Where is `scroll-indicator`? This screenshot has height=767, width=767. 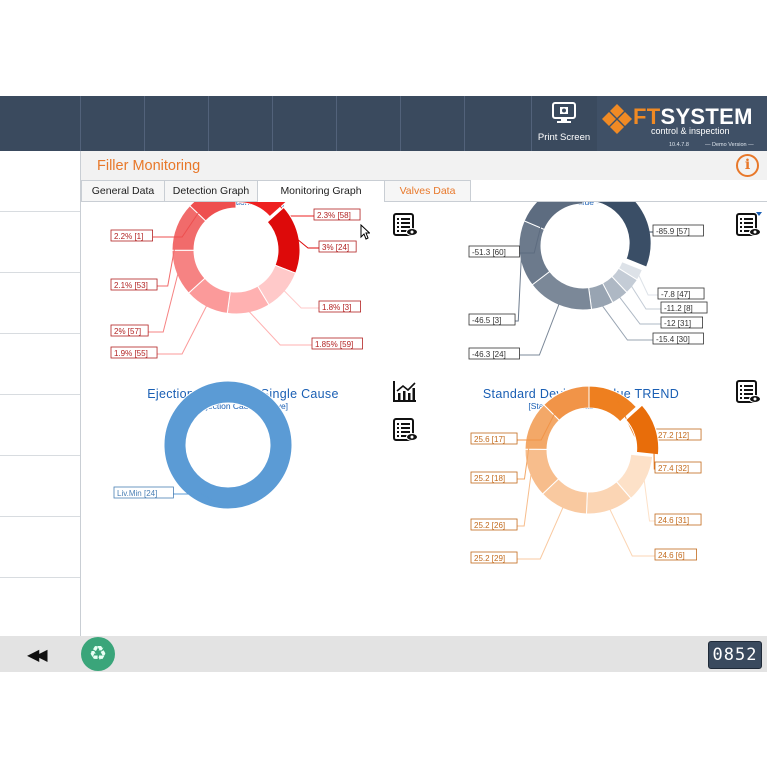 scroll-indicator is located at coordinates (759, 214).